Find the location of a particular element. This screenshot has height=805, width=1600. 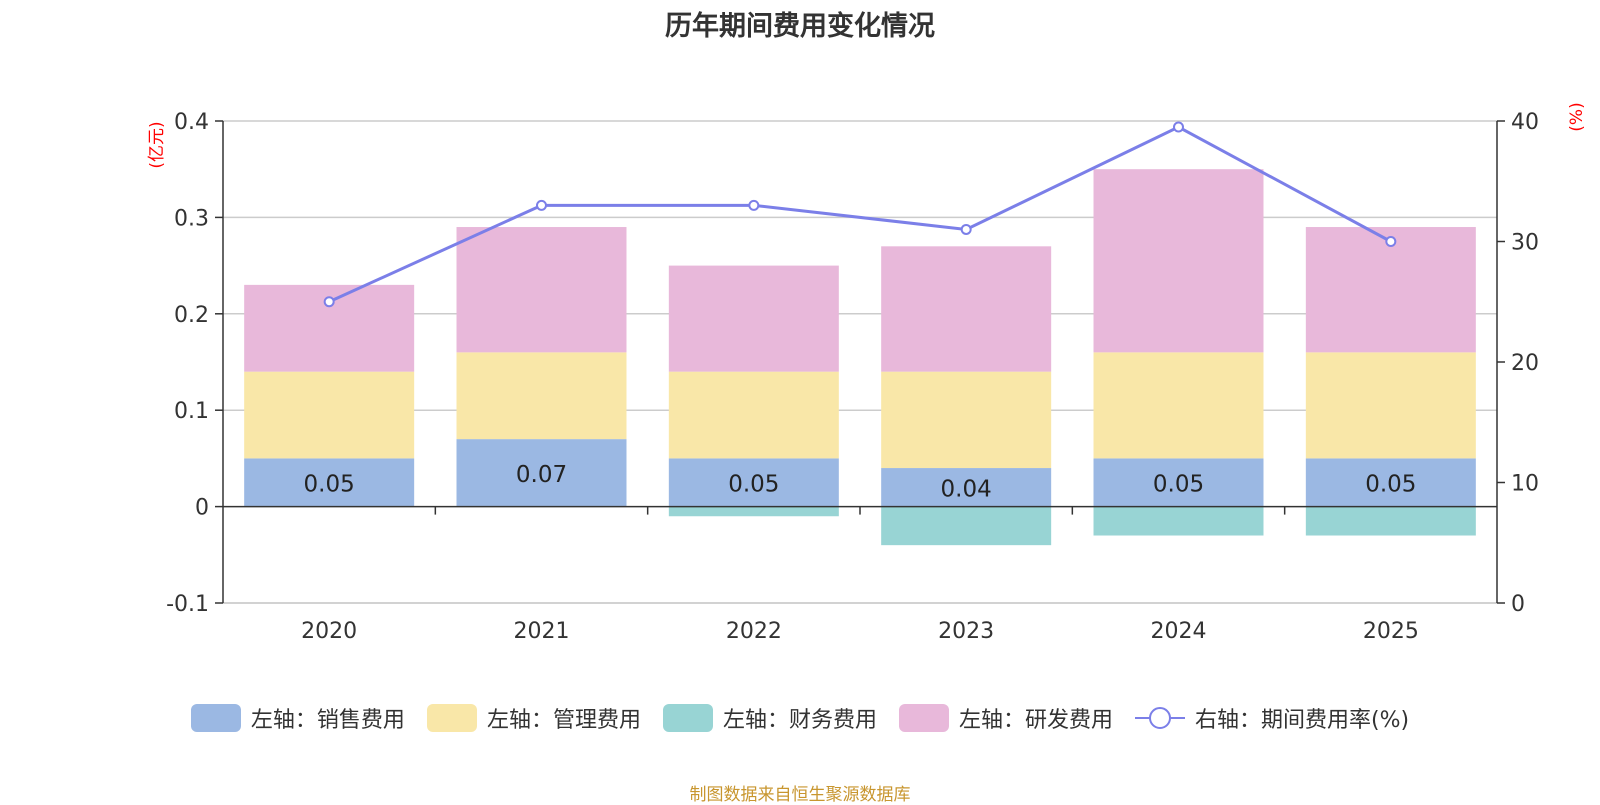

y-left-tick-label: 0.4 is located at coordinates (191, 122).